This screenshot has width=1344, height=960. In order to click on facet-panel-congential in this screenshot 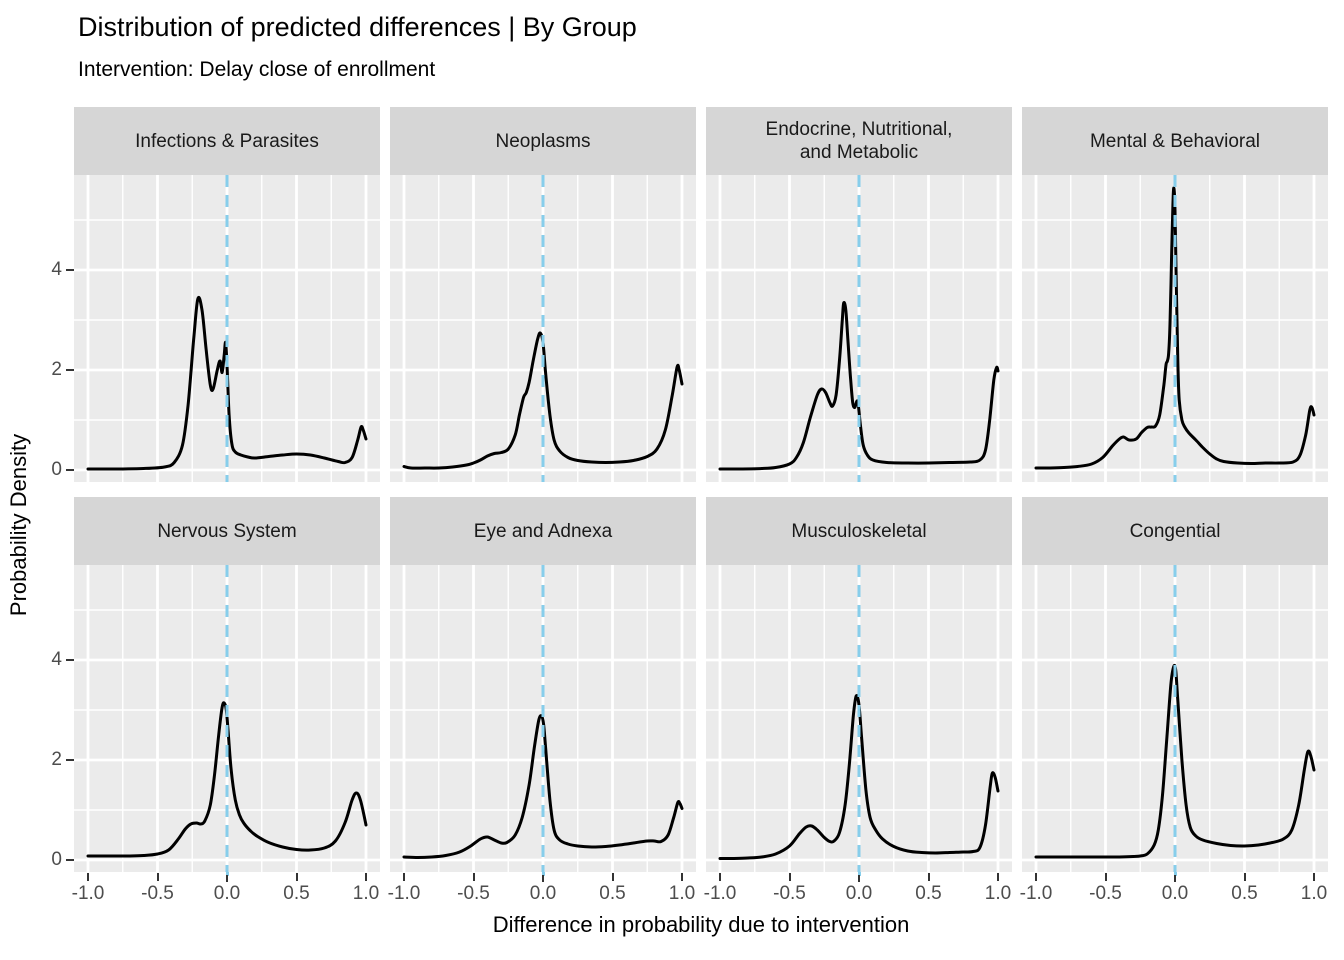, I will do `click(1175, 718)`.